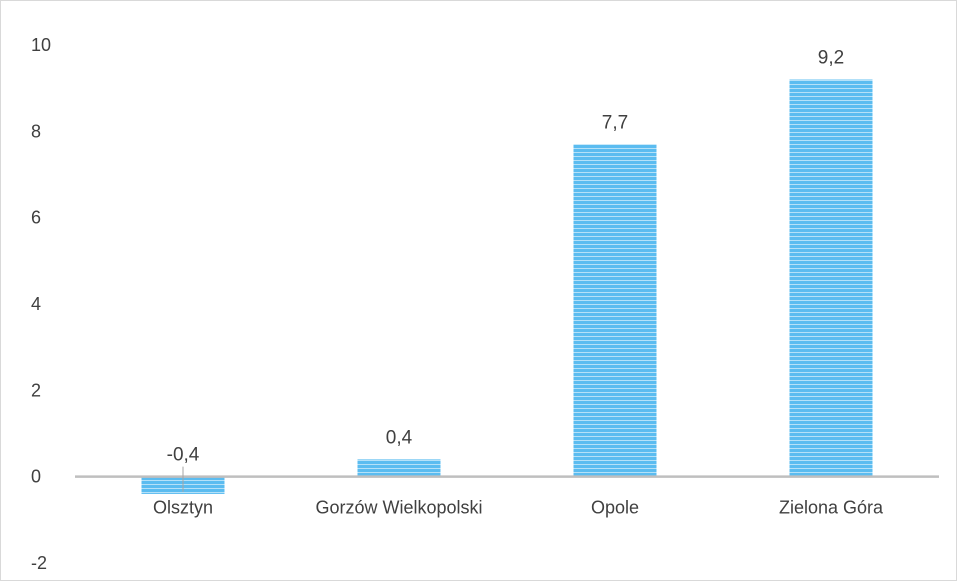 The image size is (957, 581). I want to click on bar-data-label: 0,4, so click(399, 437).